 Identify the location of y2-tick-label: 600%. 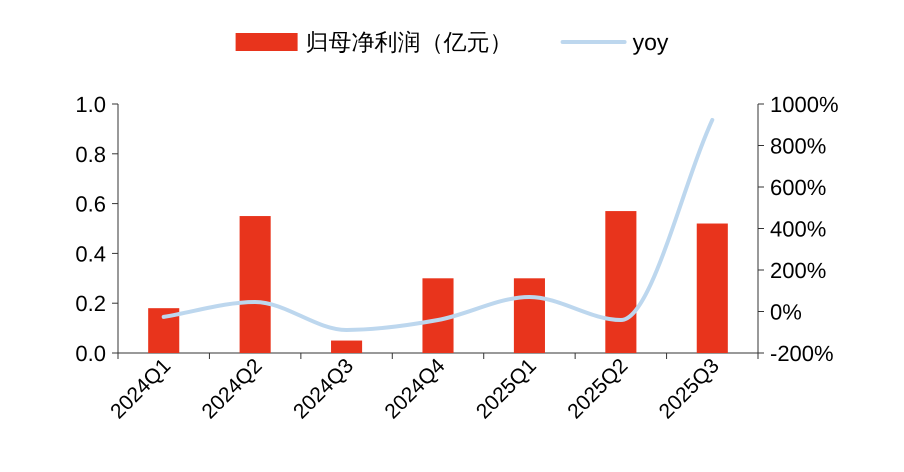
(798, 187).